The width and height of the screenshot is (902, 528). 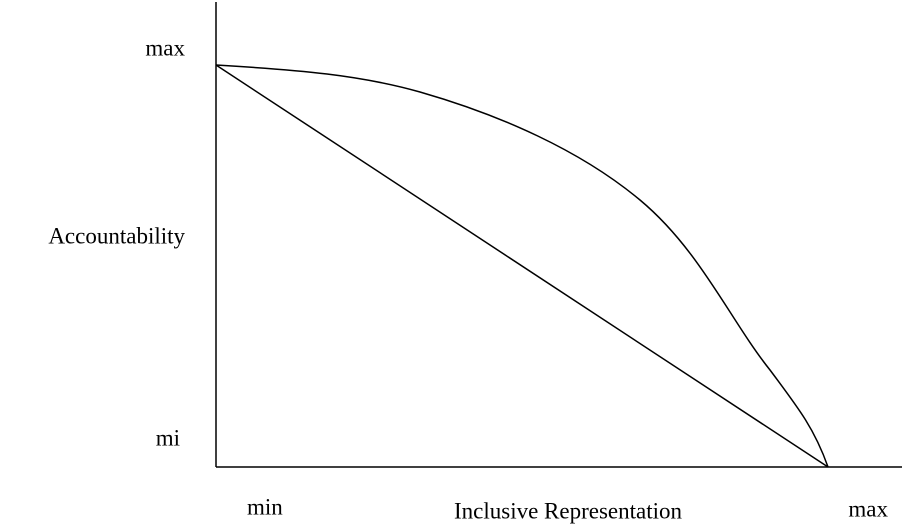 What do you see at coordinates (265, 506) in the screenshot?
I see `x-min-label: min` at bounding box center [265, 506].